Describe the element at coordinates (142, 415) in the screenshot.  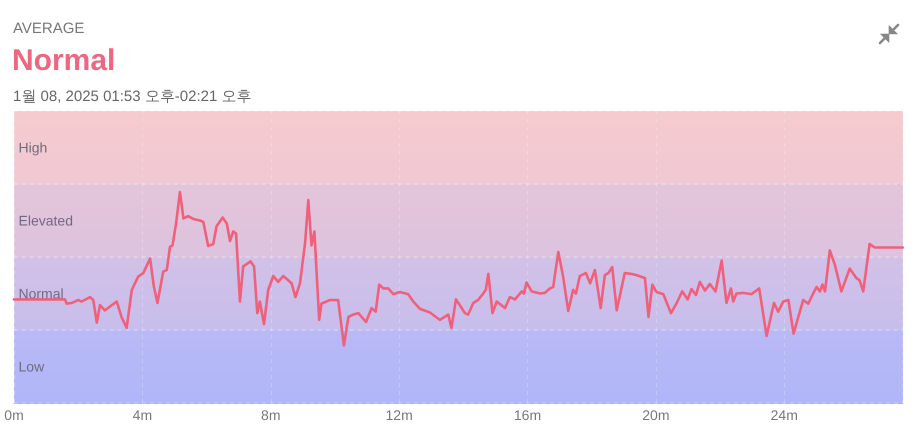
I see `x-tick-label: 4m` at that location.